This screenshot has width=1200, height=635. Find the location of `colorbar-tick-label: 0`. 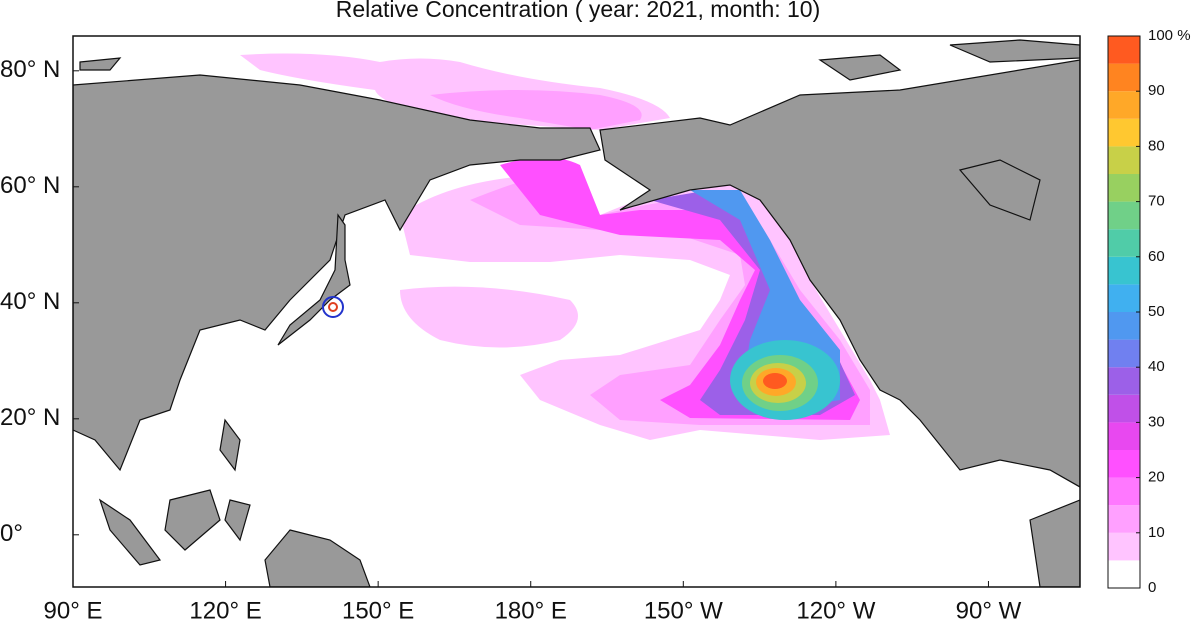

colorbar-tick-label: 0 is located at coordinates (1152, 587).